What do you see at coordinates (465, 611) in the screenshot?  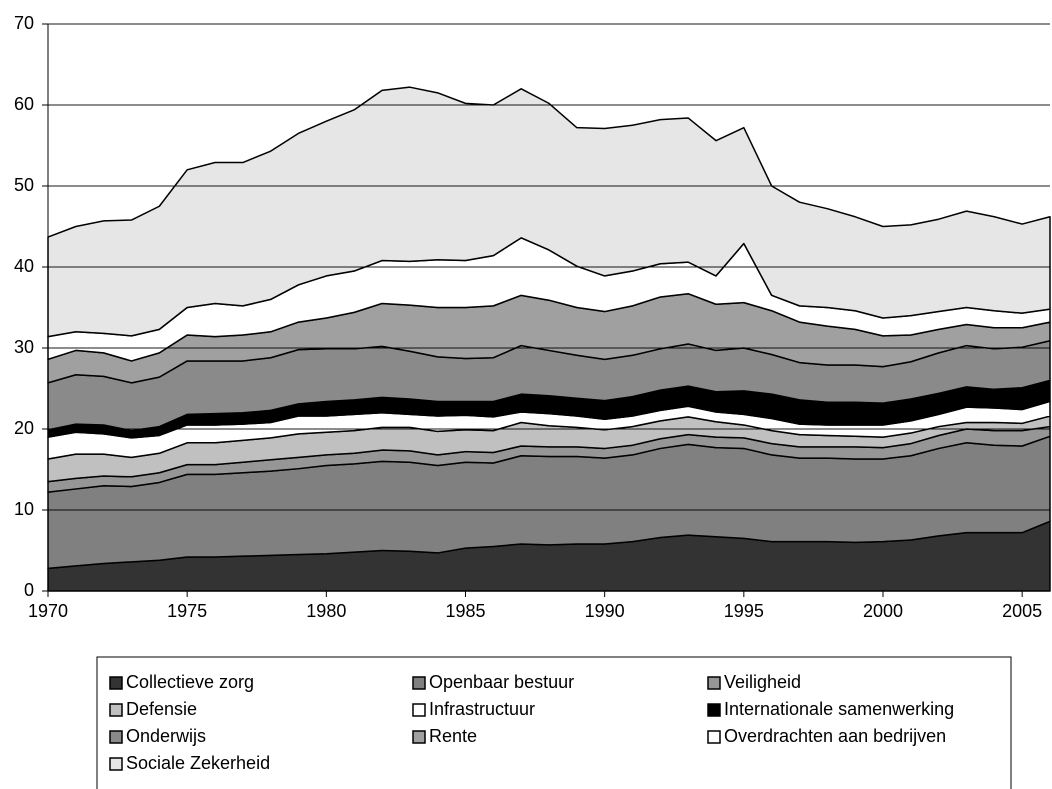 I see `x-tick-label: 1985` at bounding box center [465, 611].